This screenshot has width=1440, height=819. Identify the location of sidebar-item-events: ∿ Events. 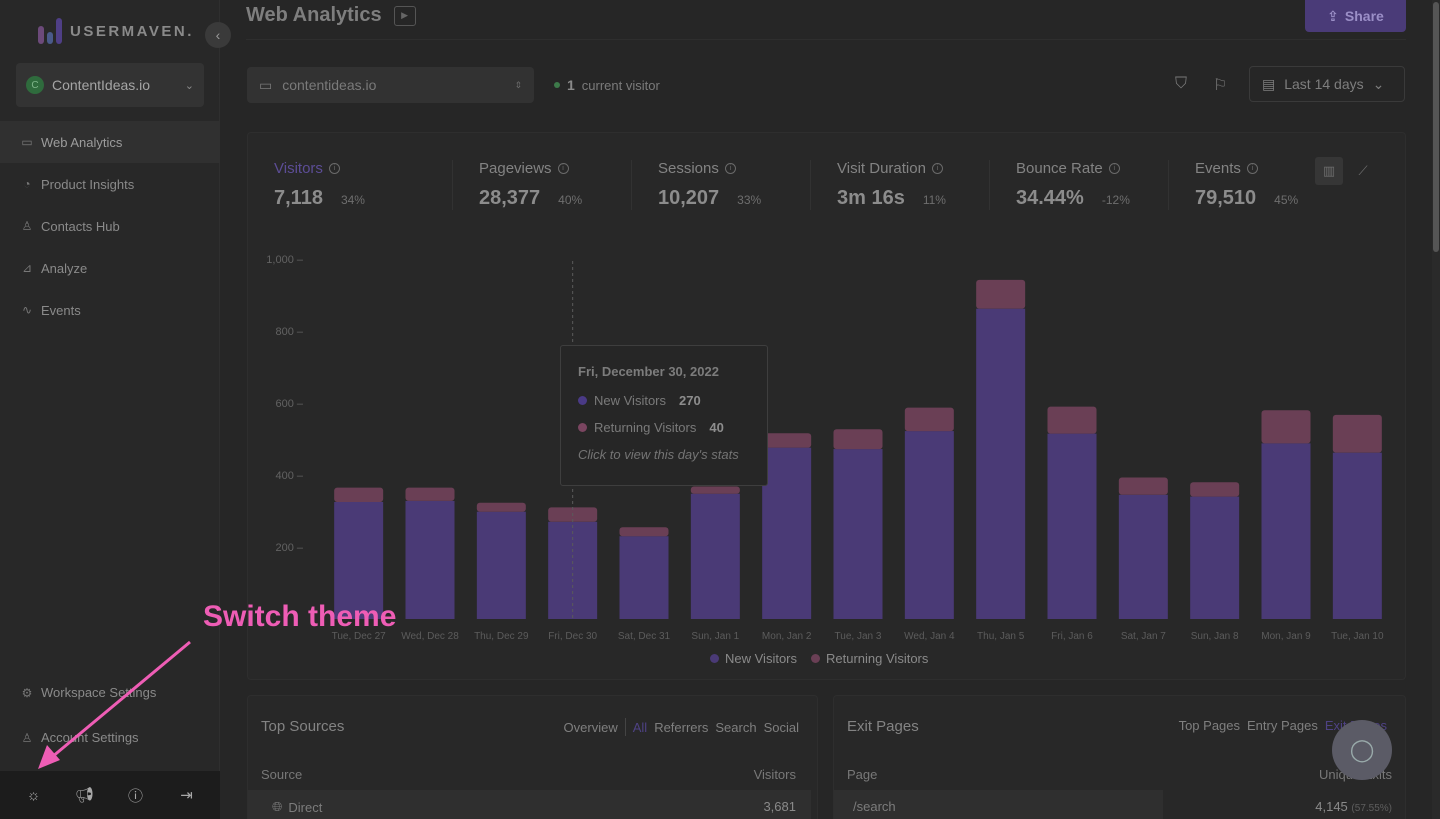
(110, 310).